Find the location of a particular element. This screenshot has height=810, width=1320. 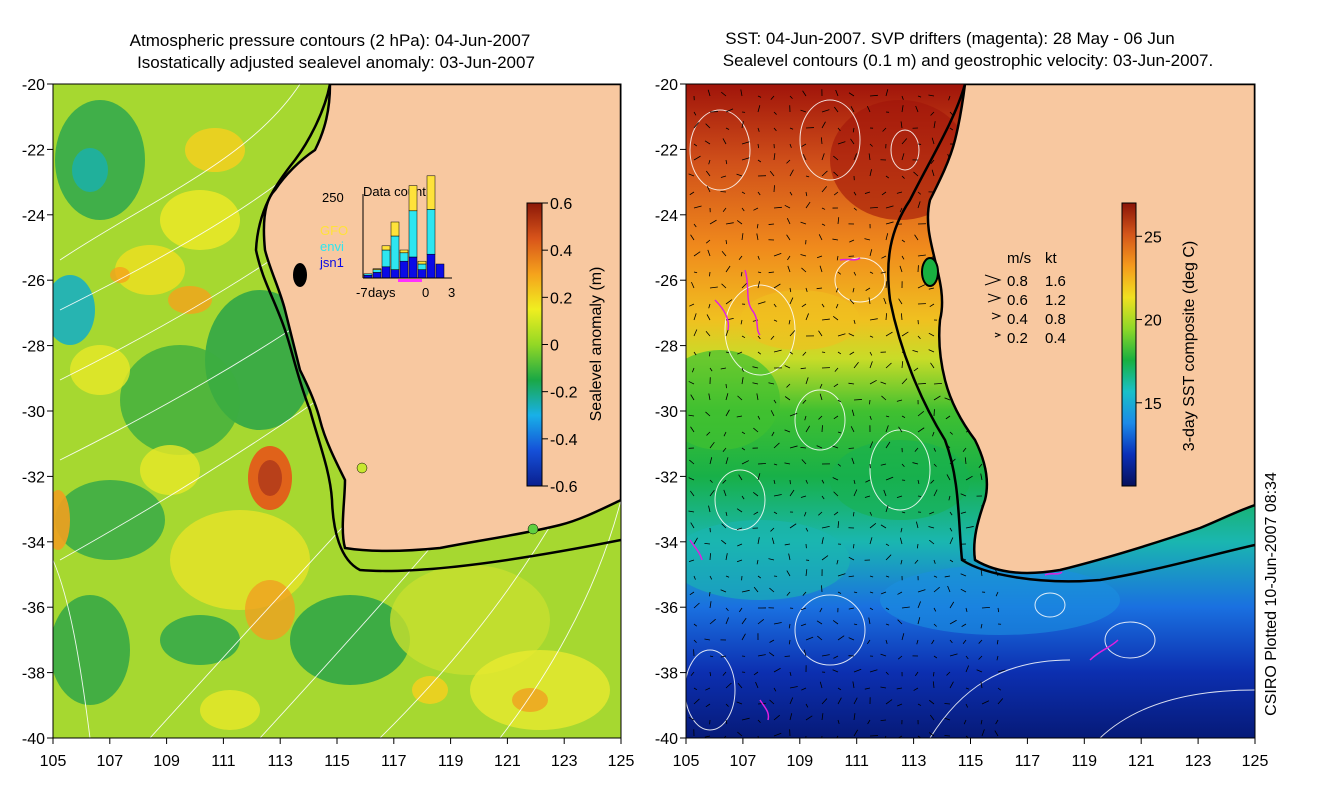

inset-bar-envi is located at coordinates (395, 252).